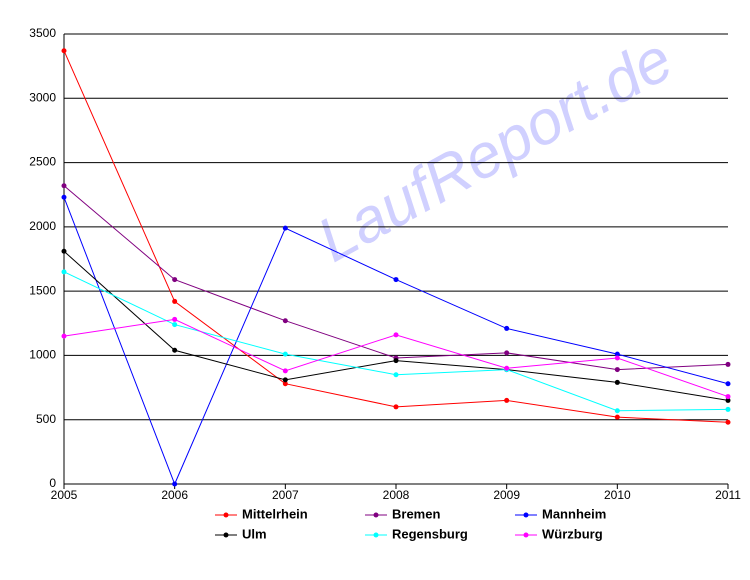 This screenshot has width=750, height=580. I want to click on legend-label: Würzburg, so click(572, 533).